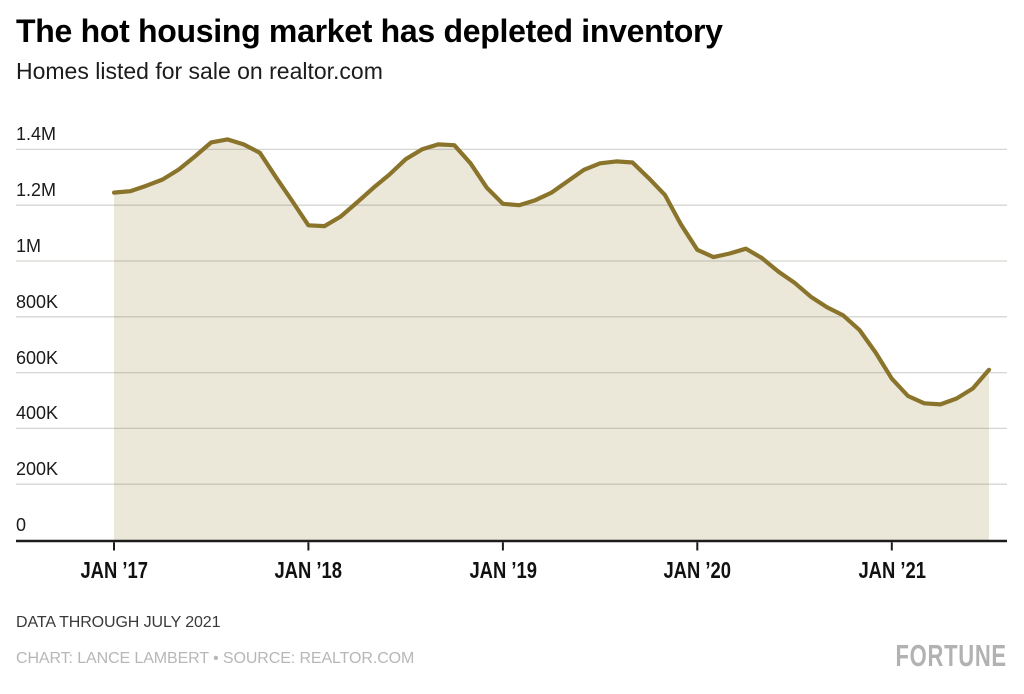  Describe the element at coordinates (37, 302) in the screenshot. I see `y-tick-label: 800K` at that location.